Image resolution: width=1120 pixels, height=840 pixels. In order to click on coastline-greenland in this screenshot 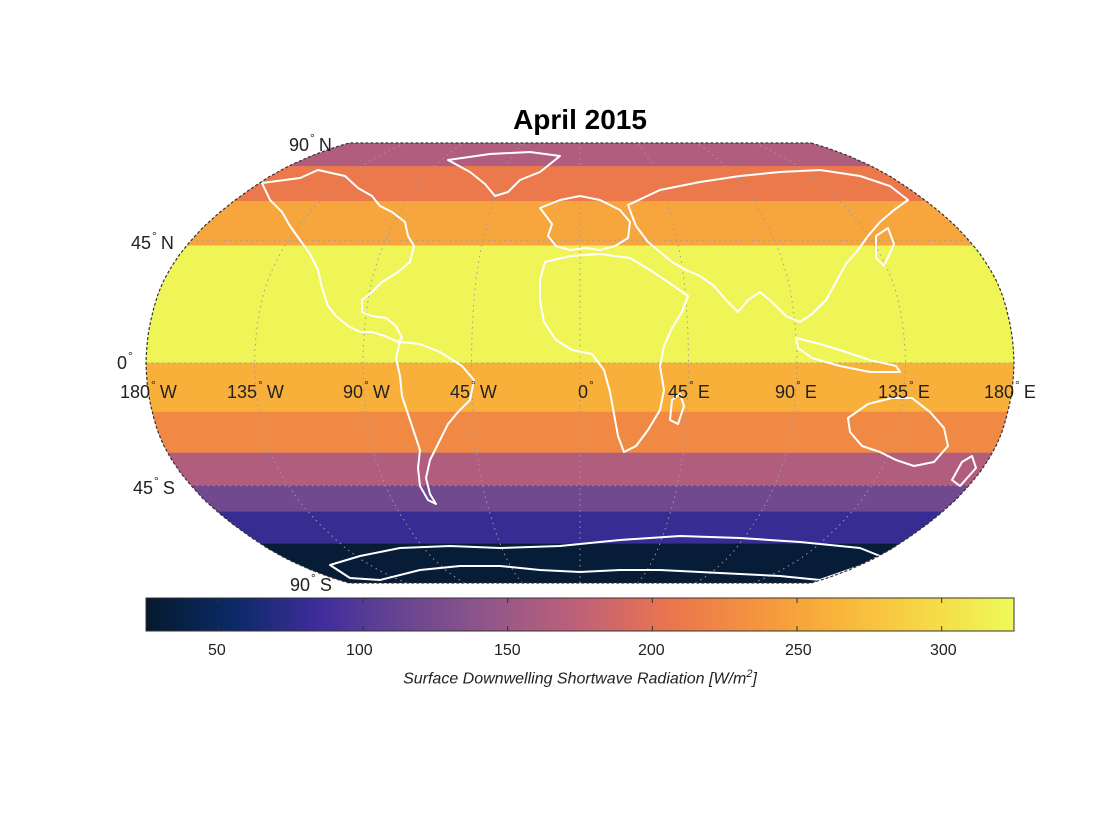, I will do `click(504, 174)`.